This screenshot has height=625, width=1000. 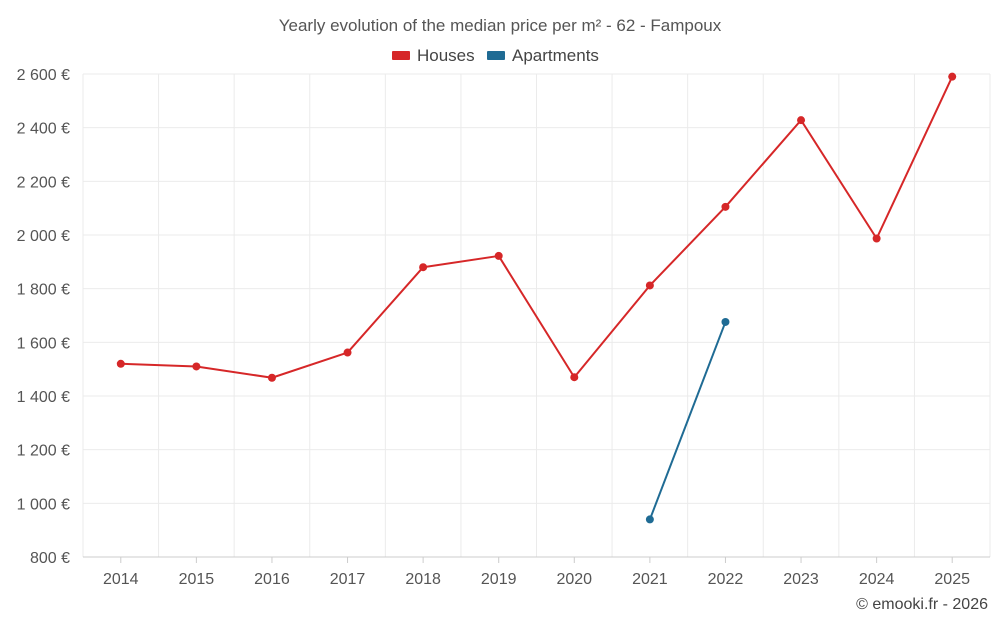 What do you see at coordinates (555, 55) in the screenshot?
I see `legend-label-apartments: Apartments` at bounding box center [555, 55].